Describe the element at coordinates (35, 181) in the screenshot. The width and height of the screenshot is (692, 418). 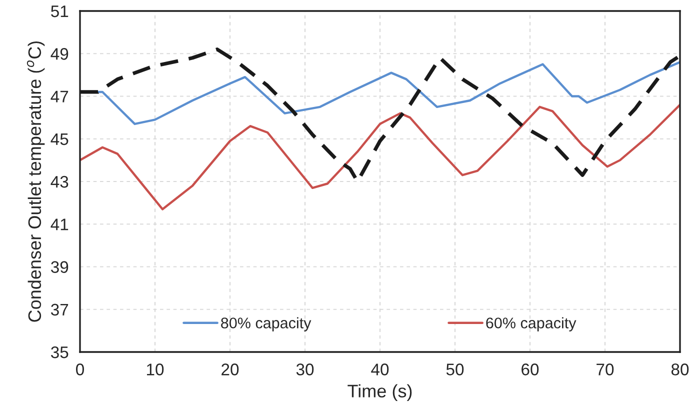
I see `y-axis-title: Condenser Outlet temperature ($^{o}$C)` at that location.